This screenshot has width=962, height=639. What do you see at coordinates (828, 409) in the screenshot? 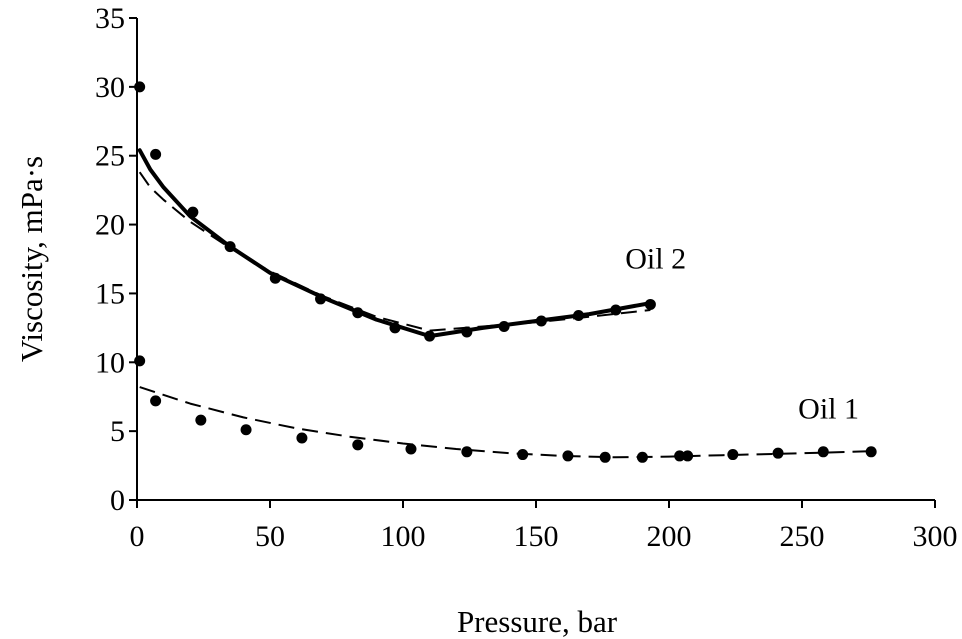
I see `series-label-oil-1: Oil 1` at bounding box center [828, 409].